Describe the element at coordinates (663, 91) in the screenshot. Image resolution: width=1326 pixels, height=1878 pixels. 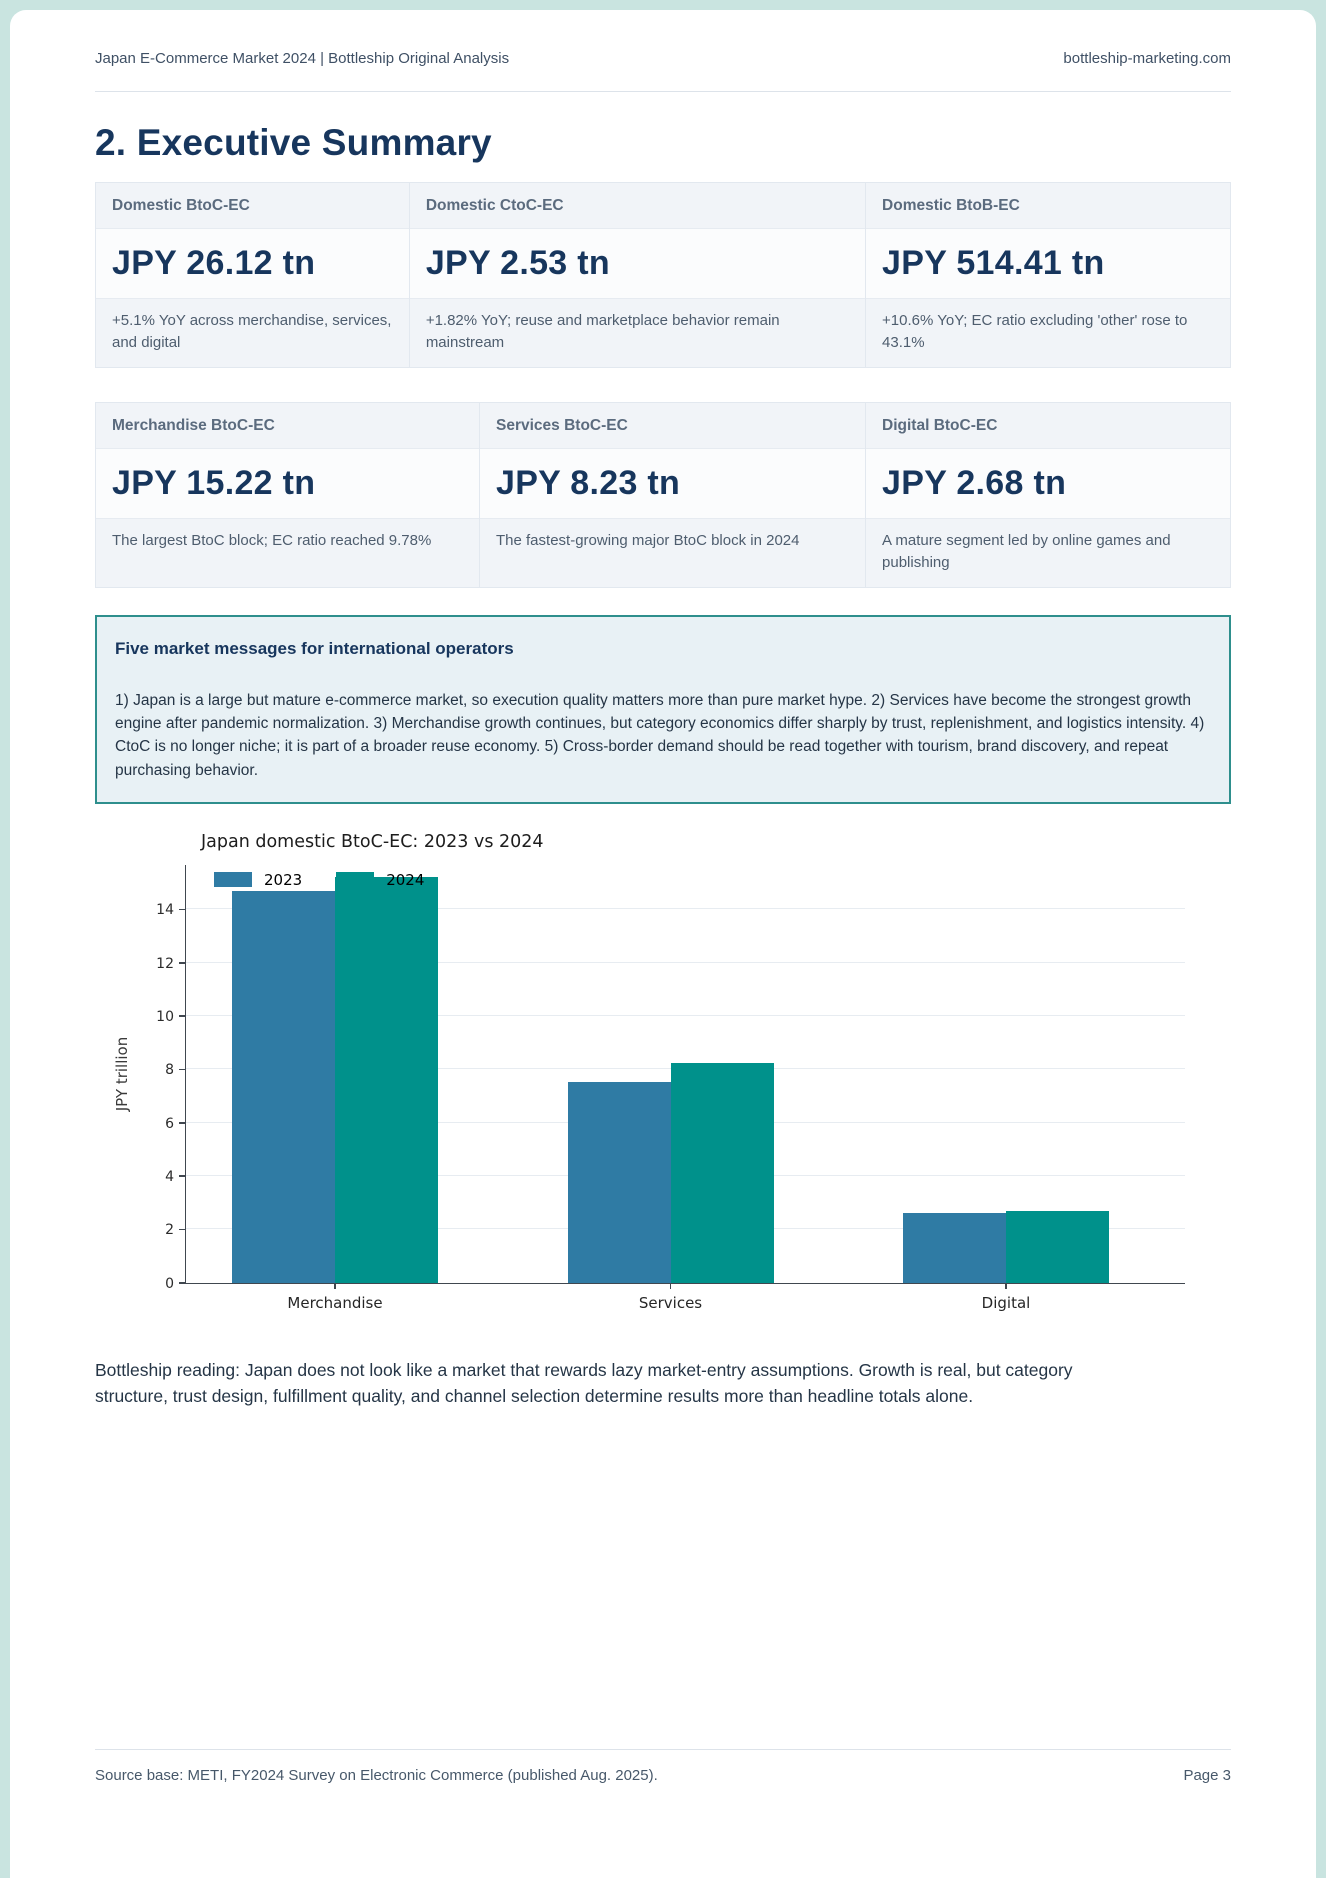
I see `header-divider` at that location.